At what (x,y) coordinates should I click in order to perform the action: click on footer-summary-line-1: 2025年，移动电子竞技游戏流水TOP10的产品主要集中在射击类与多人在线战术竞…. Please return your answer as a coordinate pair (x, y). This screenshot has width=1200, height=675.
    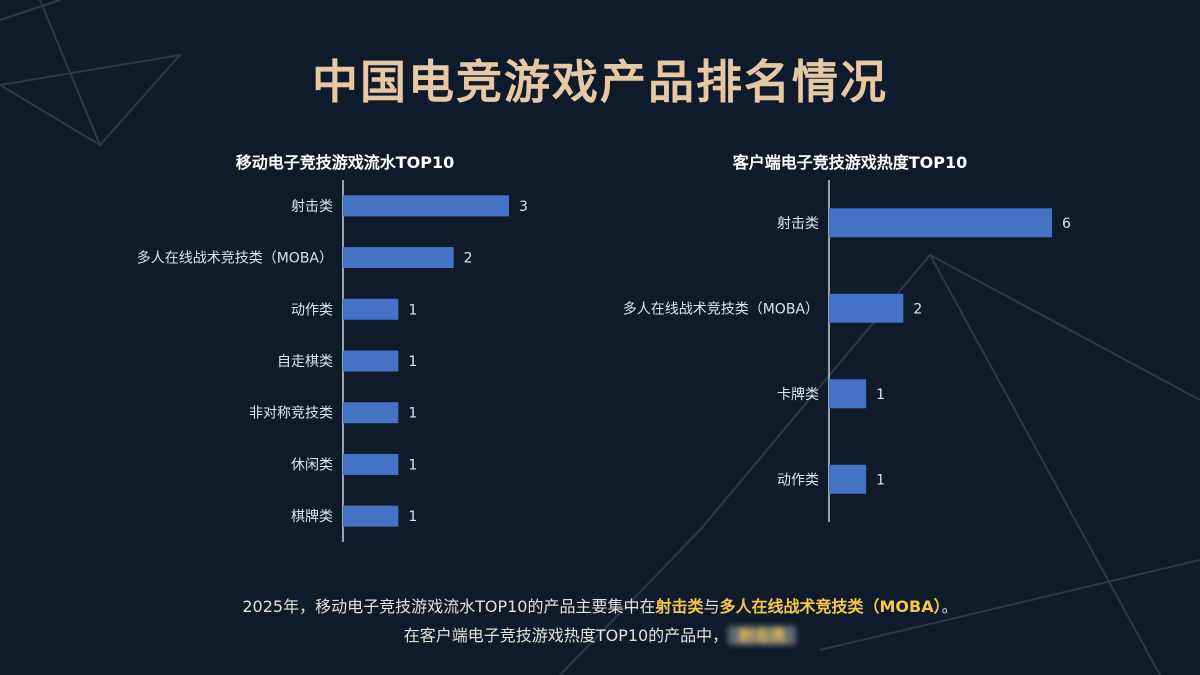
    Looking at the image, I should click on (600, 605).